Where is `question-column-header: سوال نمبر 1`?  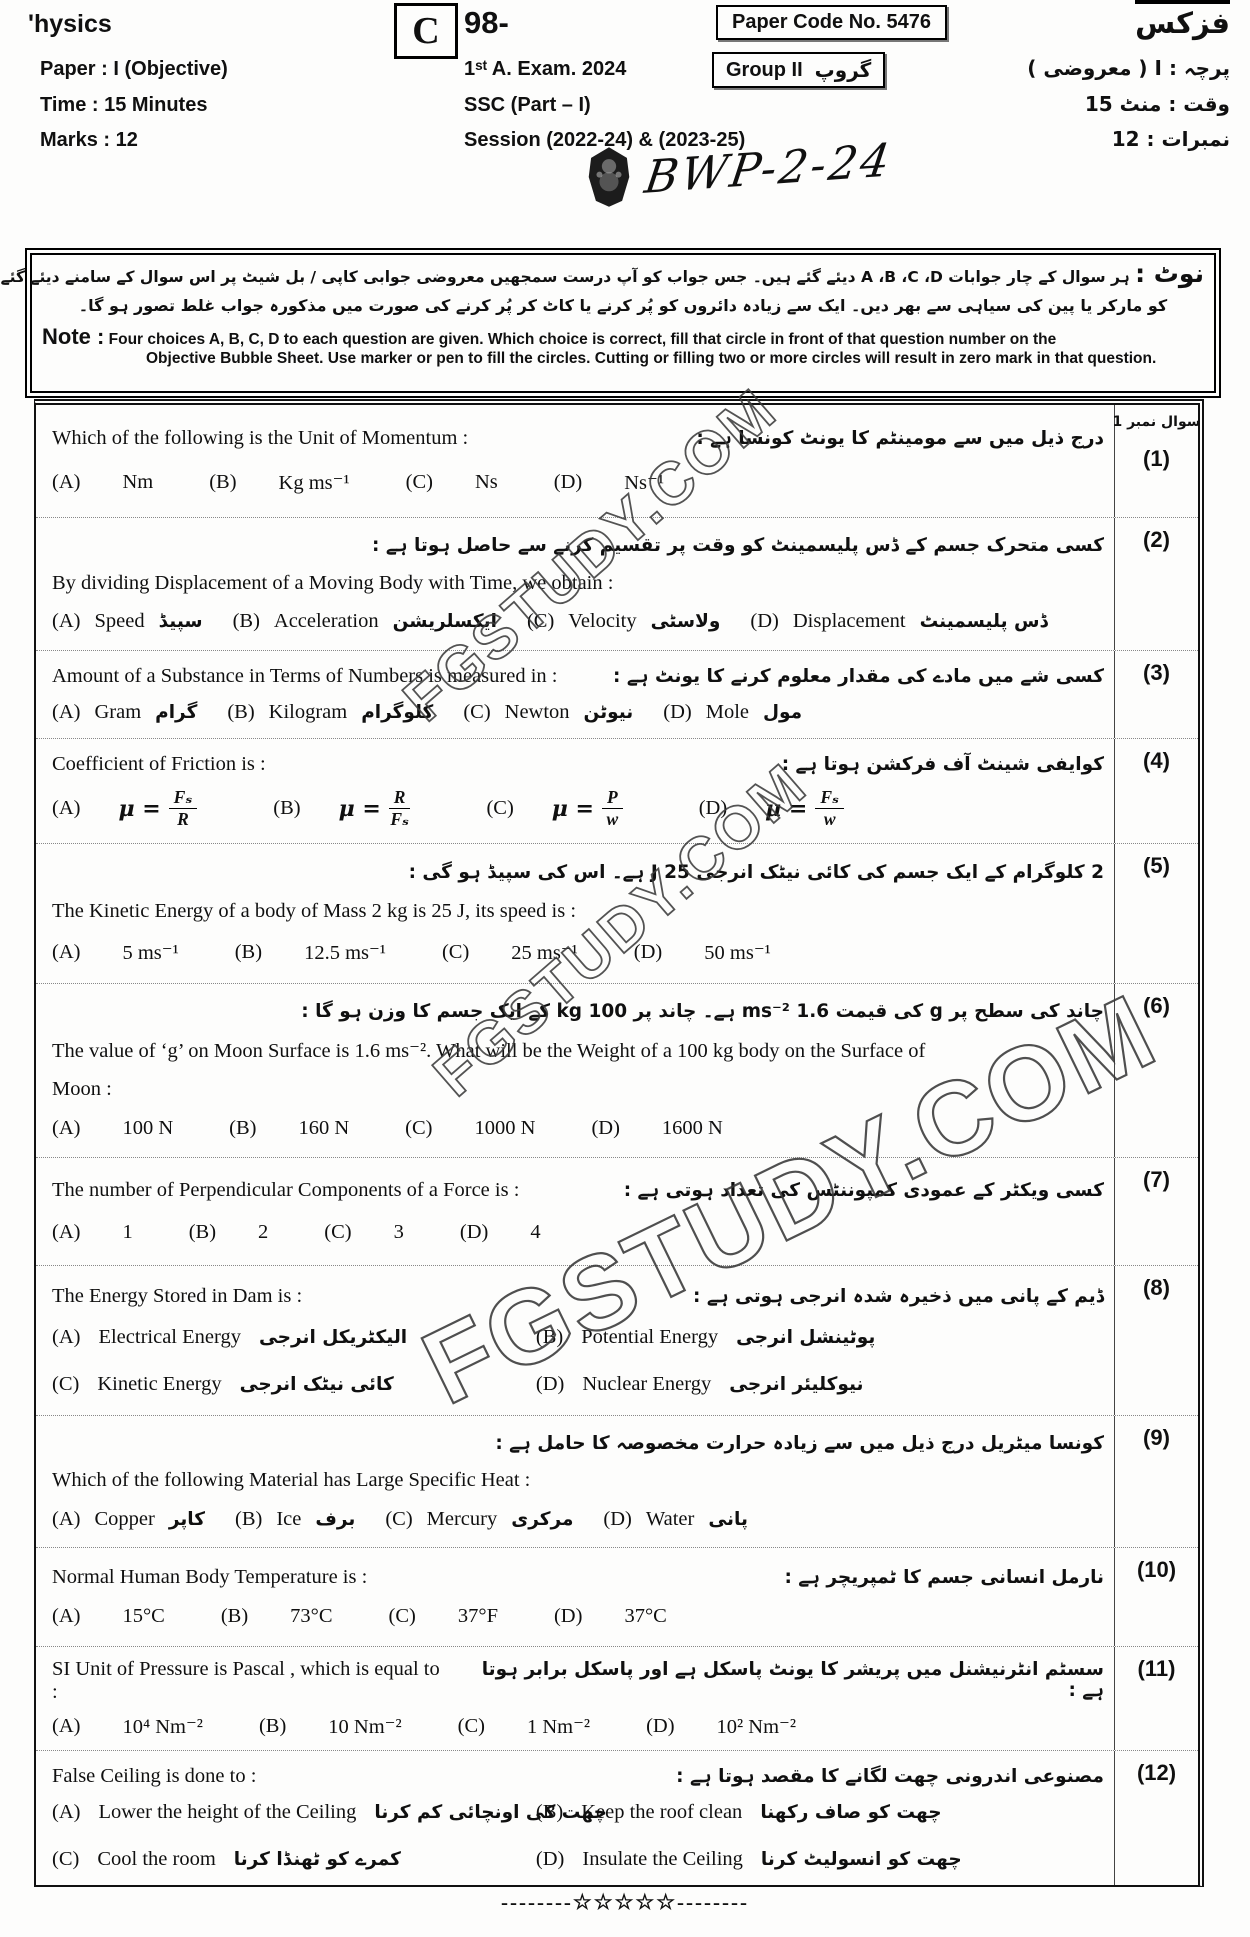
question-column-header: سوال نمبر 1 is located at coordinates (1156, 422).